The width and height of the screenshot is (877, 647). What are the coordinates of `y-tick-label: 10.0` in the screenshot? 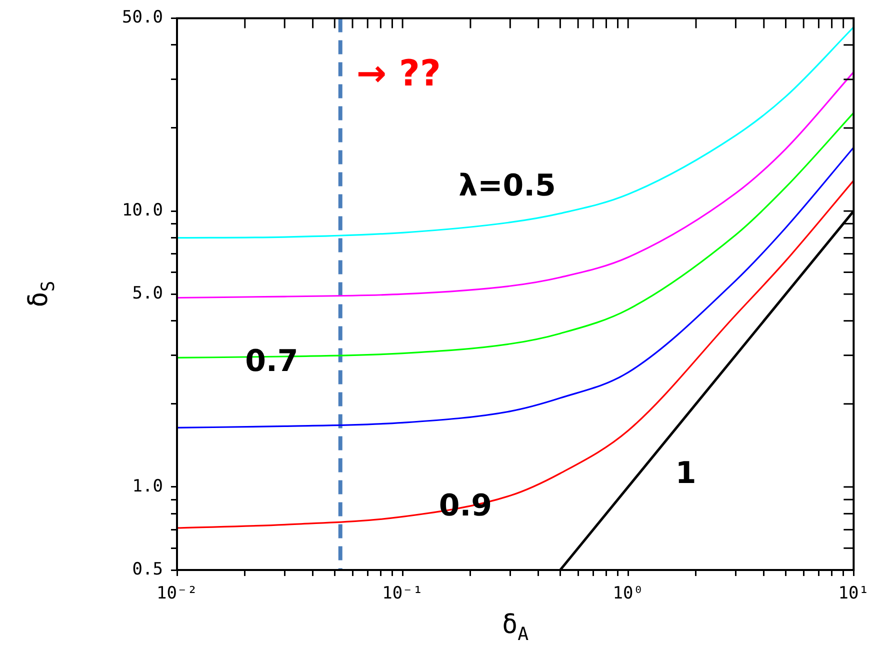 It's located at (142, 210).